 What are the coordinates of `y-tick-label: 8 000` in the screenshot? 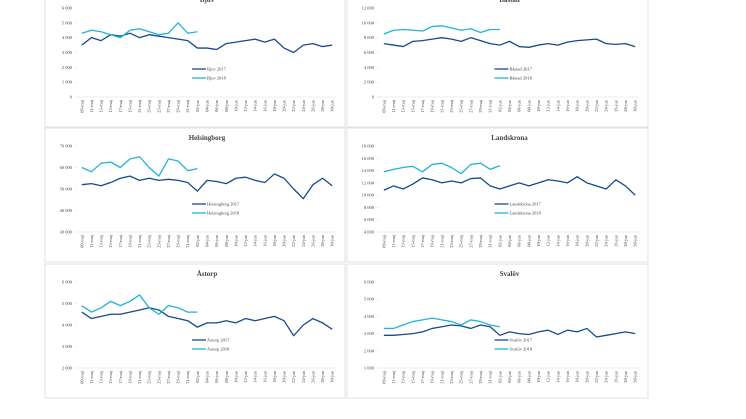 It's located at (369, 37).